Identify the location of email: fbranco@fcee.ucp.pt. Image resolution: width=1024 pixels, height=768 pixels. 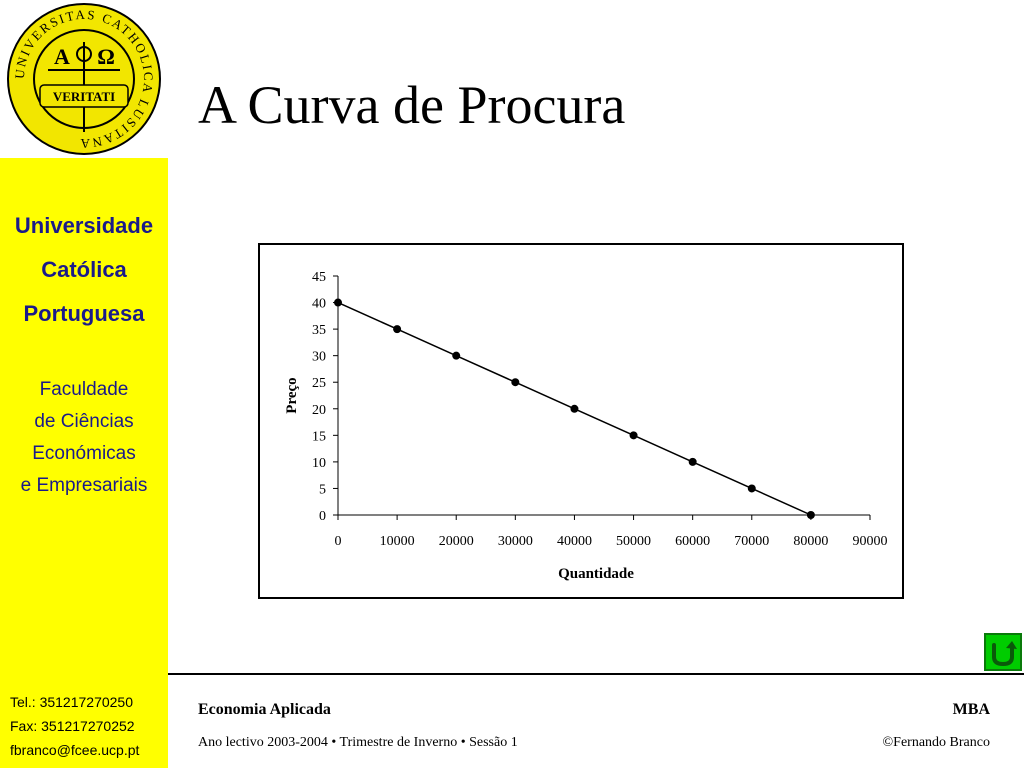
(75, 750).